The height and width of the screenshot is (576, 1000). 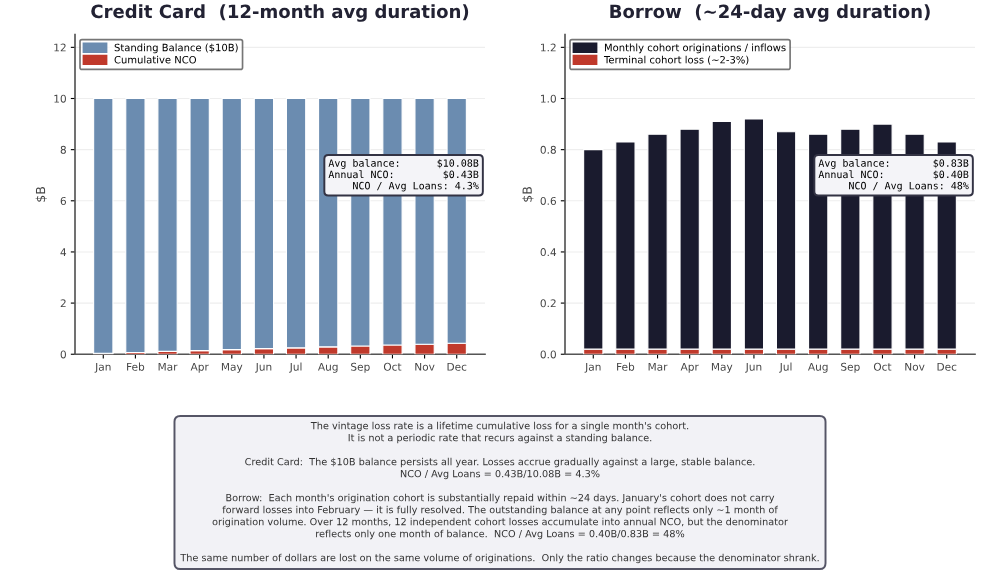 What do you see at coordinates (770, 13) in the screenshot?
I see `chart-title: Borrow (~24-day avg duration)` at bounding box center [770, 13].